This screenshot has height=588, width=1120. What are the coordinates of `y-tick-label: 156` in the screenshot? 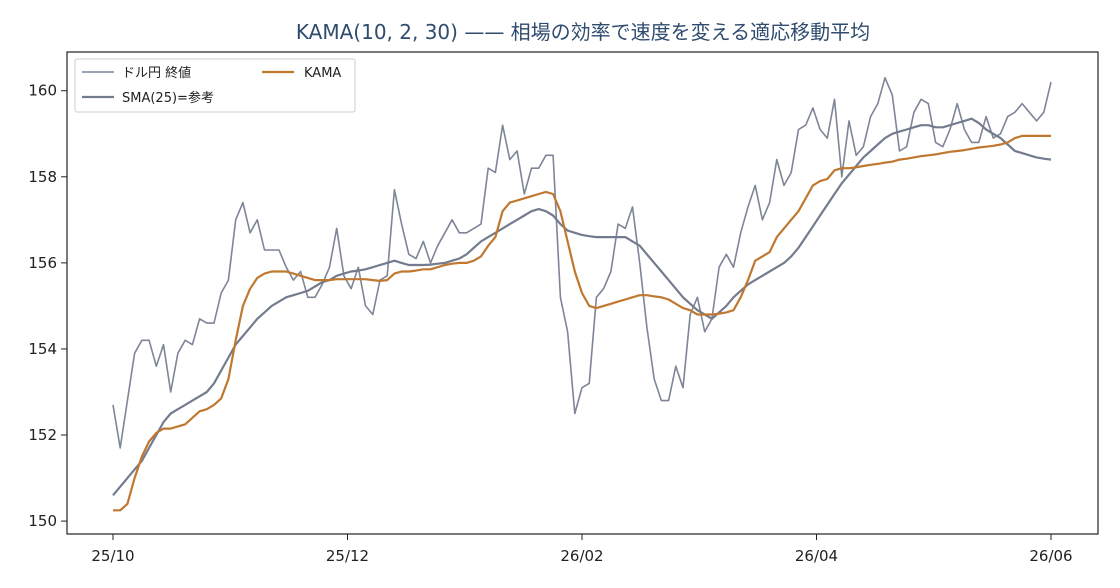 It's located at (42, 263).